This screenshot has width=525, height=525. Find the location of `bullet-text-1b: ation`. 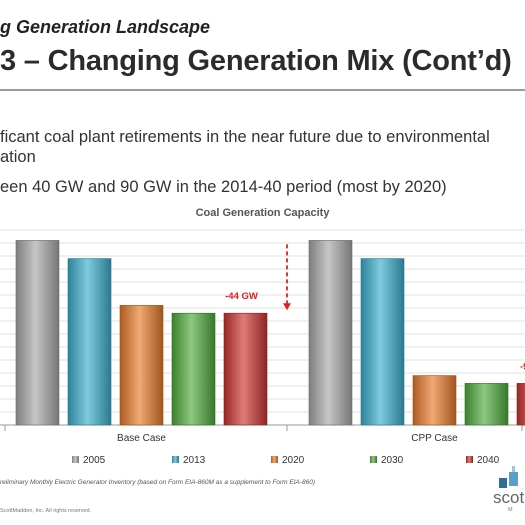

bullet-text-1b: ation is located at coordinates (18, 157).